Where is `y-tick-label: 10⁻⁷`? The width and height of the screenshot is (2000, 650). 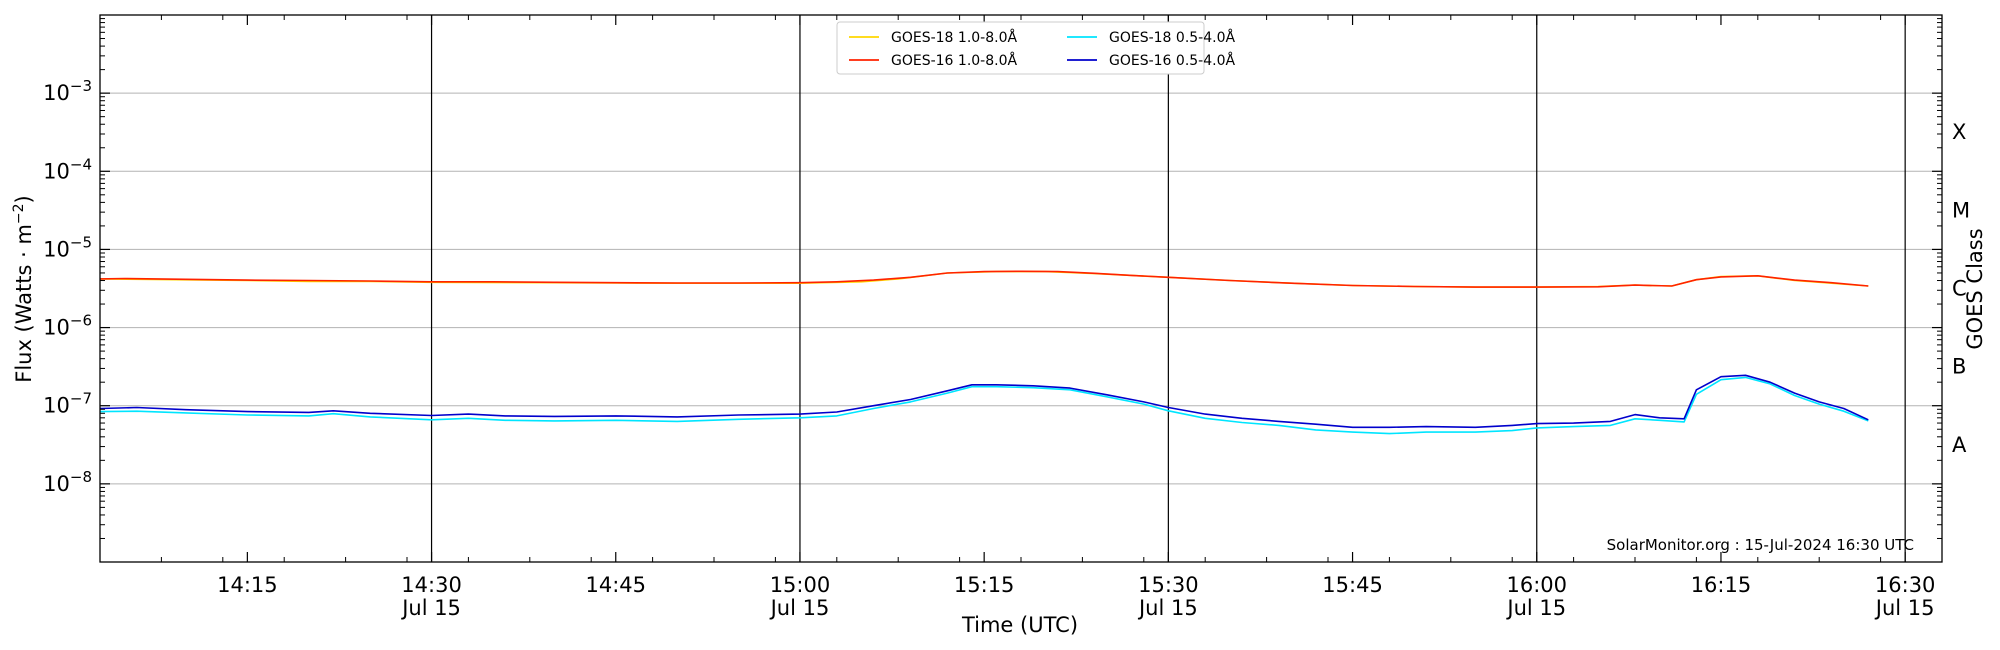
y-tick-label: 10⁻⁷ is located at coordinates (67, 404).